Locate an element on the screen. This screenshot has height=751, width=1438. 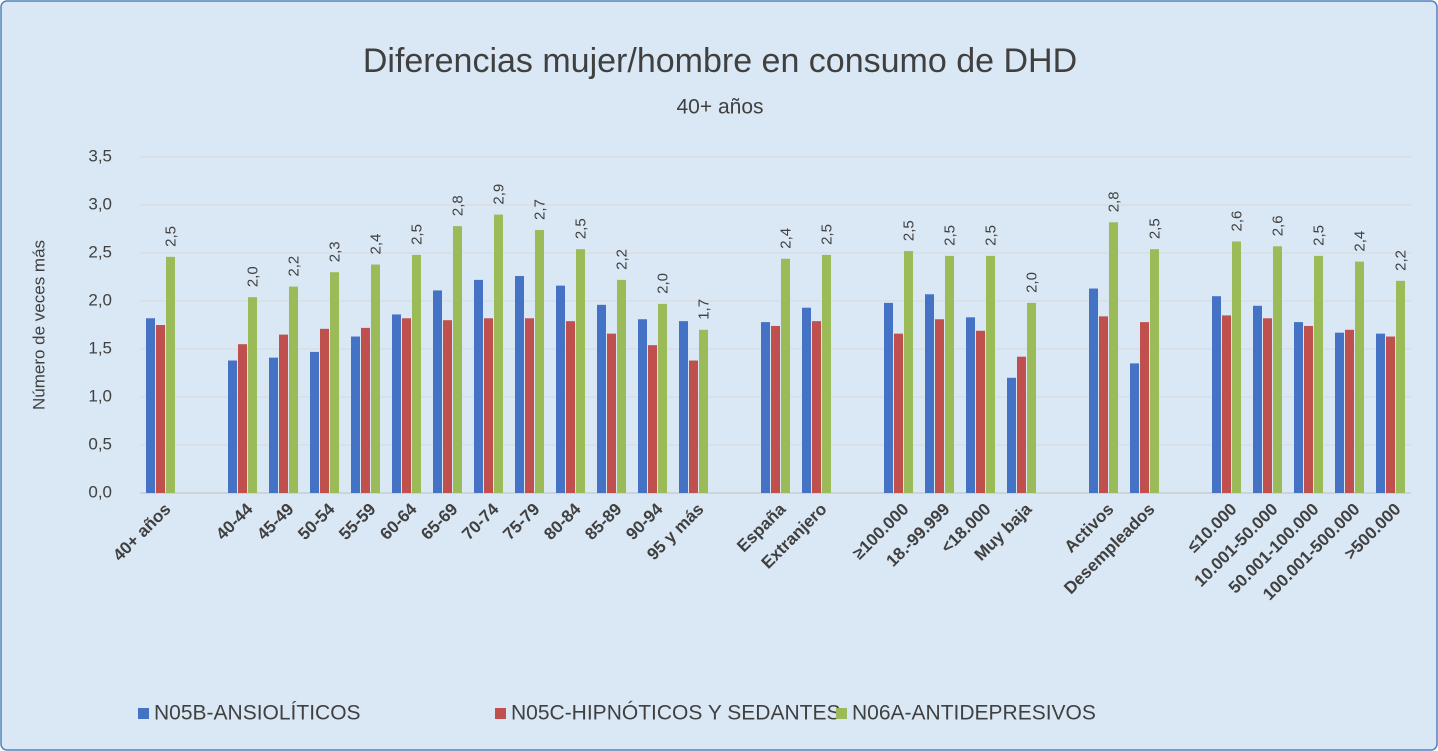
y-tick-label: 0,0 is located at coordinates (100, 491).